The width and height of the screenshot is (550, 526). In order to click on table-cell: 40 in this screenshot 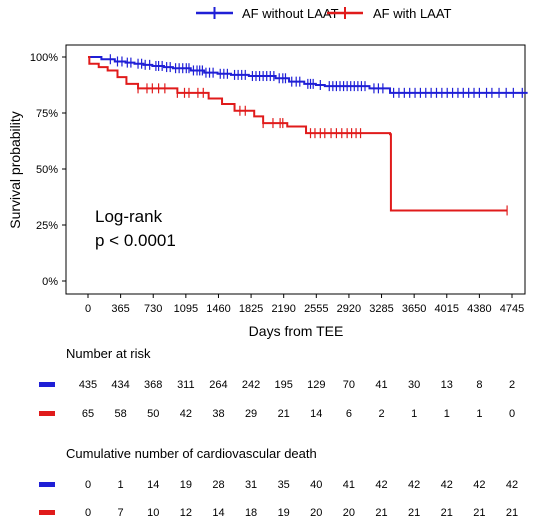, I will do `click(316, 485)`.